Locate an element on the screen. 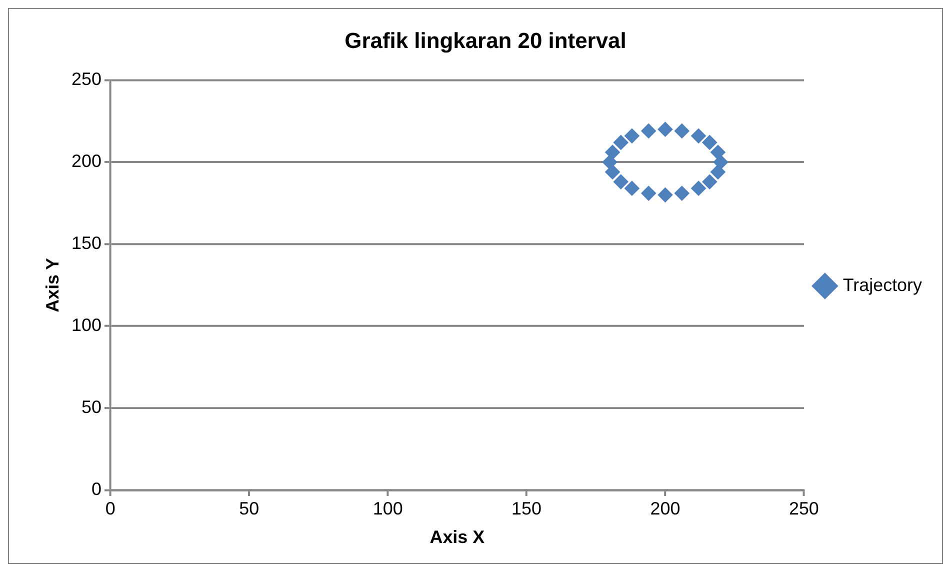  chart-title: Grafik lingkaran 20 interval is located at coordinates (485, 41).